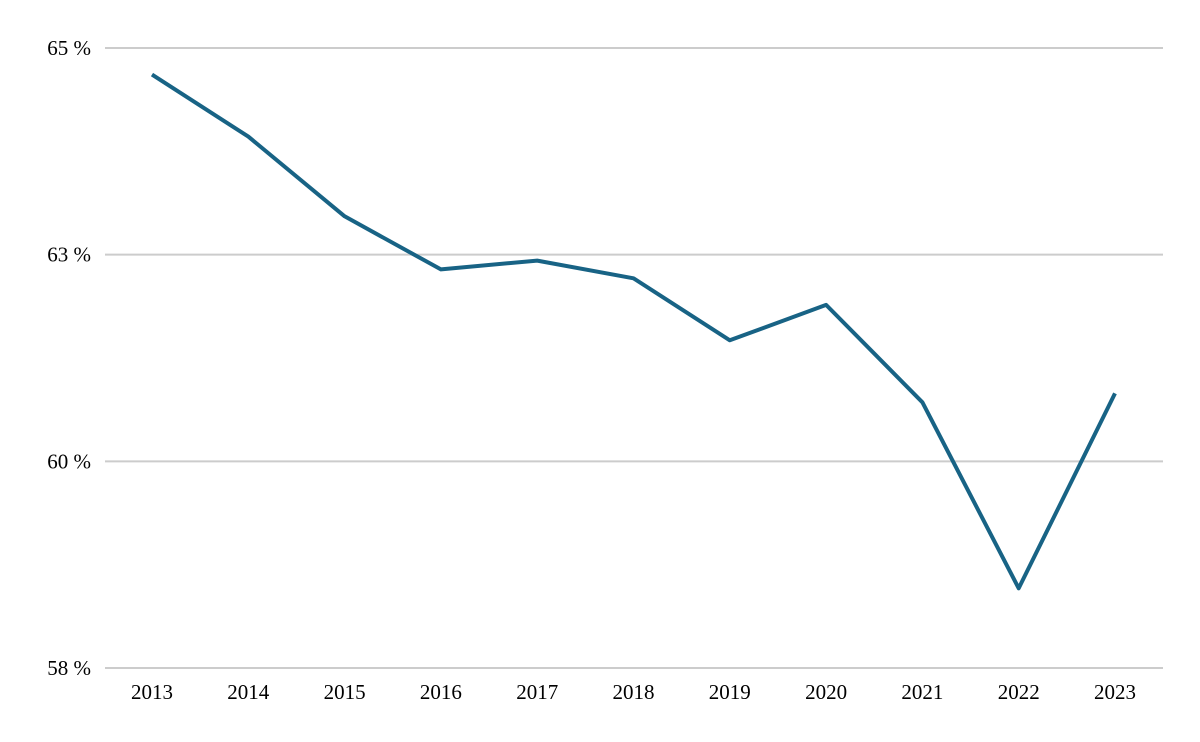 This screenshot has height=742, width=1200. Describe the element at coordinates (730, 692) in the screenshot. I see `x-axis-tick-label: 2019` at that location.